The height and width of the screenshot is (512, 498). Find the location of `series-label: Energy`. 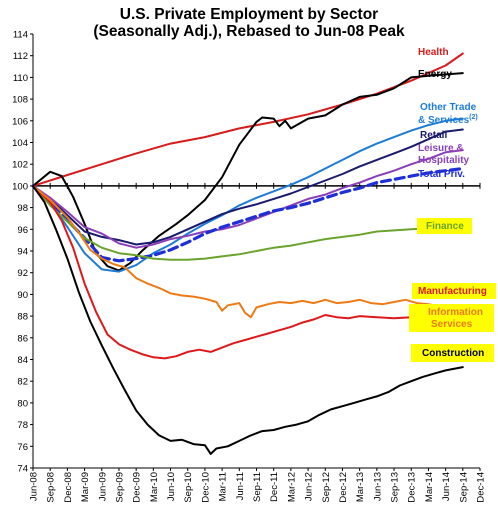

series-label: Energy is located at coordinates (435, 74).